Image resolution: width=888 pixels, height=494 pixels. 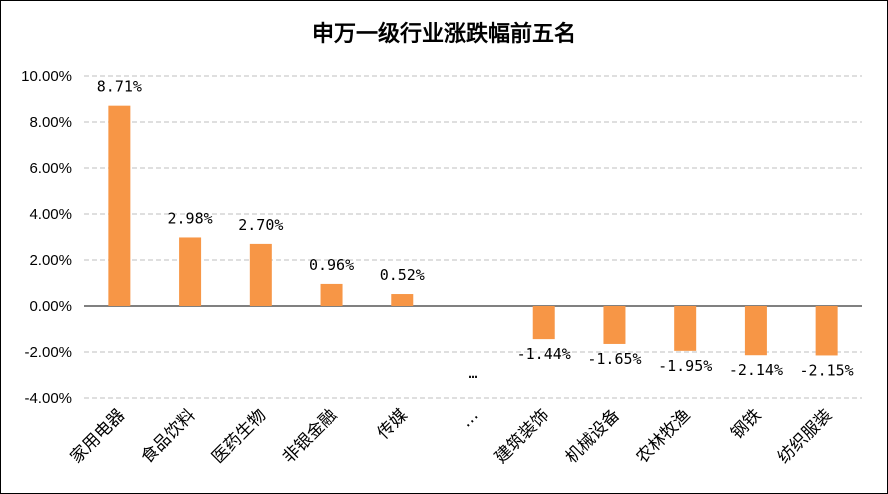 I want to click on data-label: 2.98%, so click(x=190, y=218).